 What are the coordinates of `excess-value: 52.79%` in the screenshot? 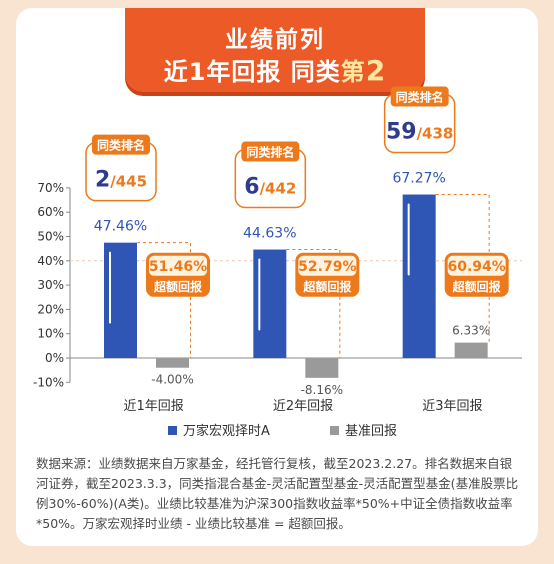 It's located at (327, 267).